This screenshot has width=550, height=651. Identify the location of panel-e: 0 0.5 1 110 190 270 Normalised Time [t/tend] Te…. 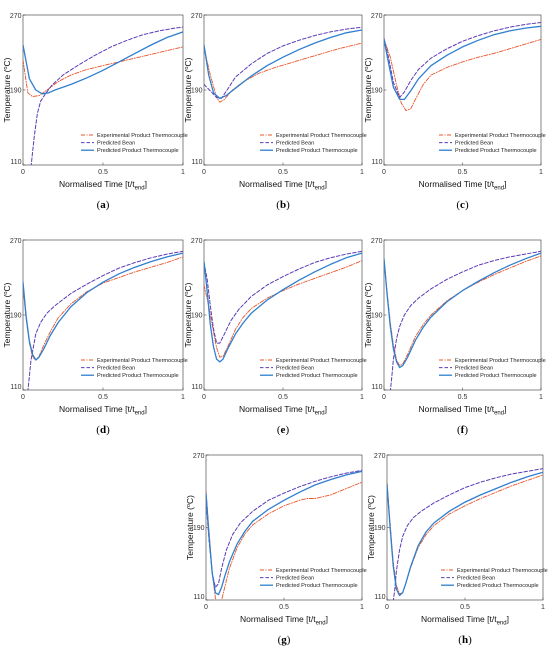
(275, 337).